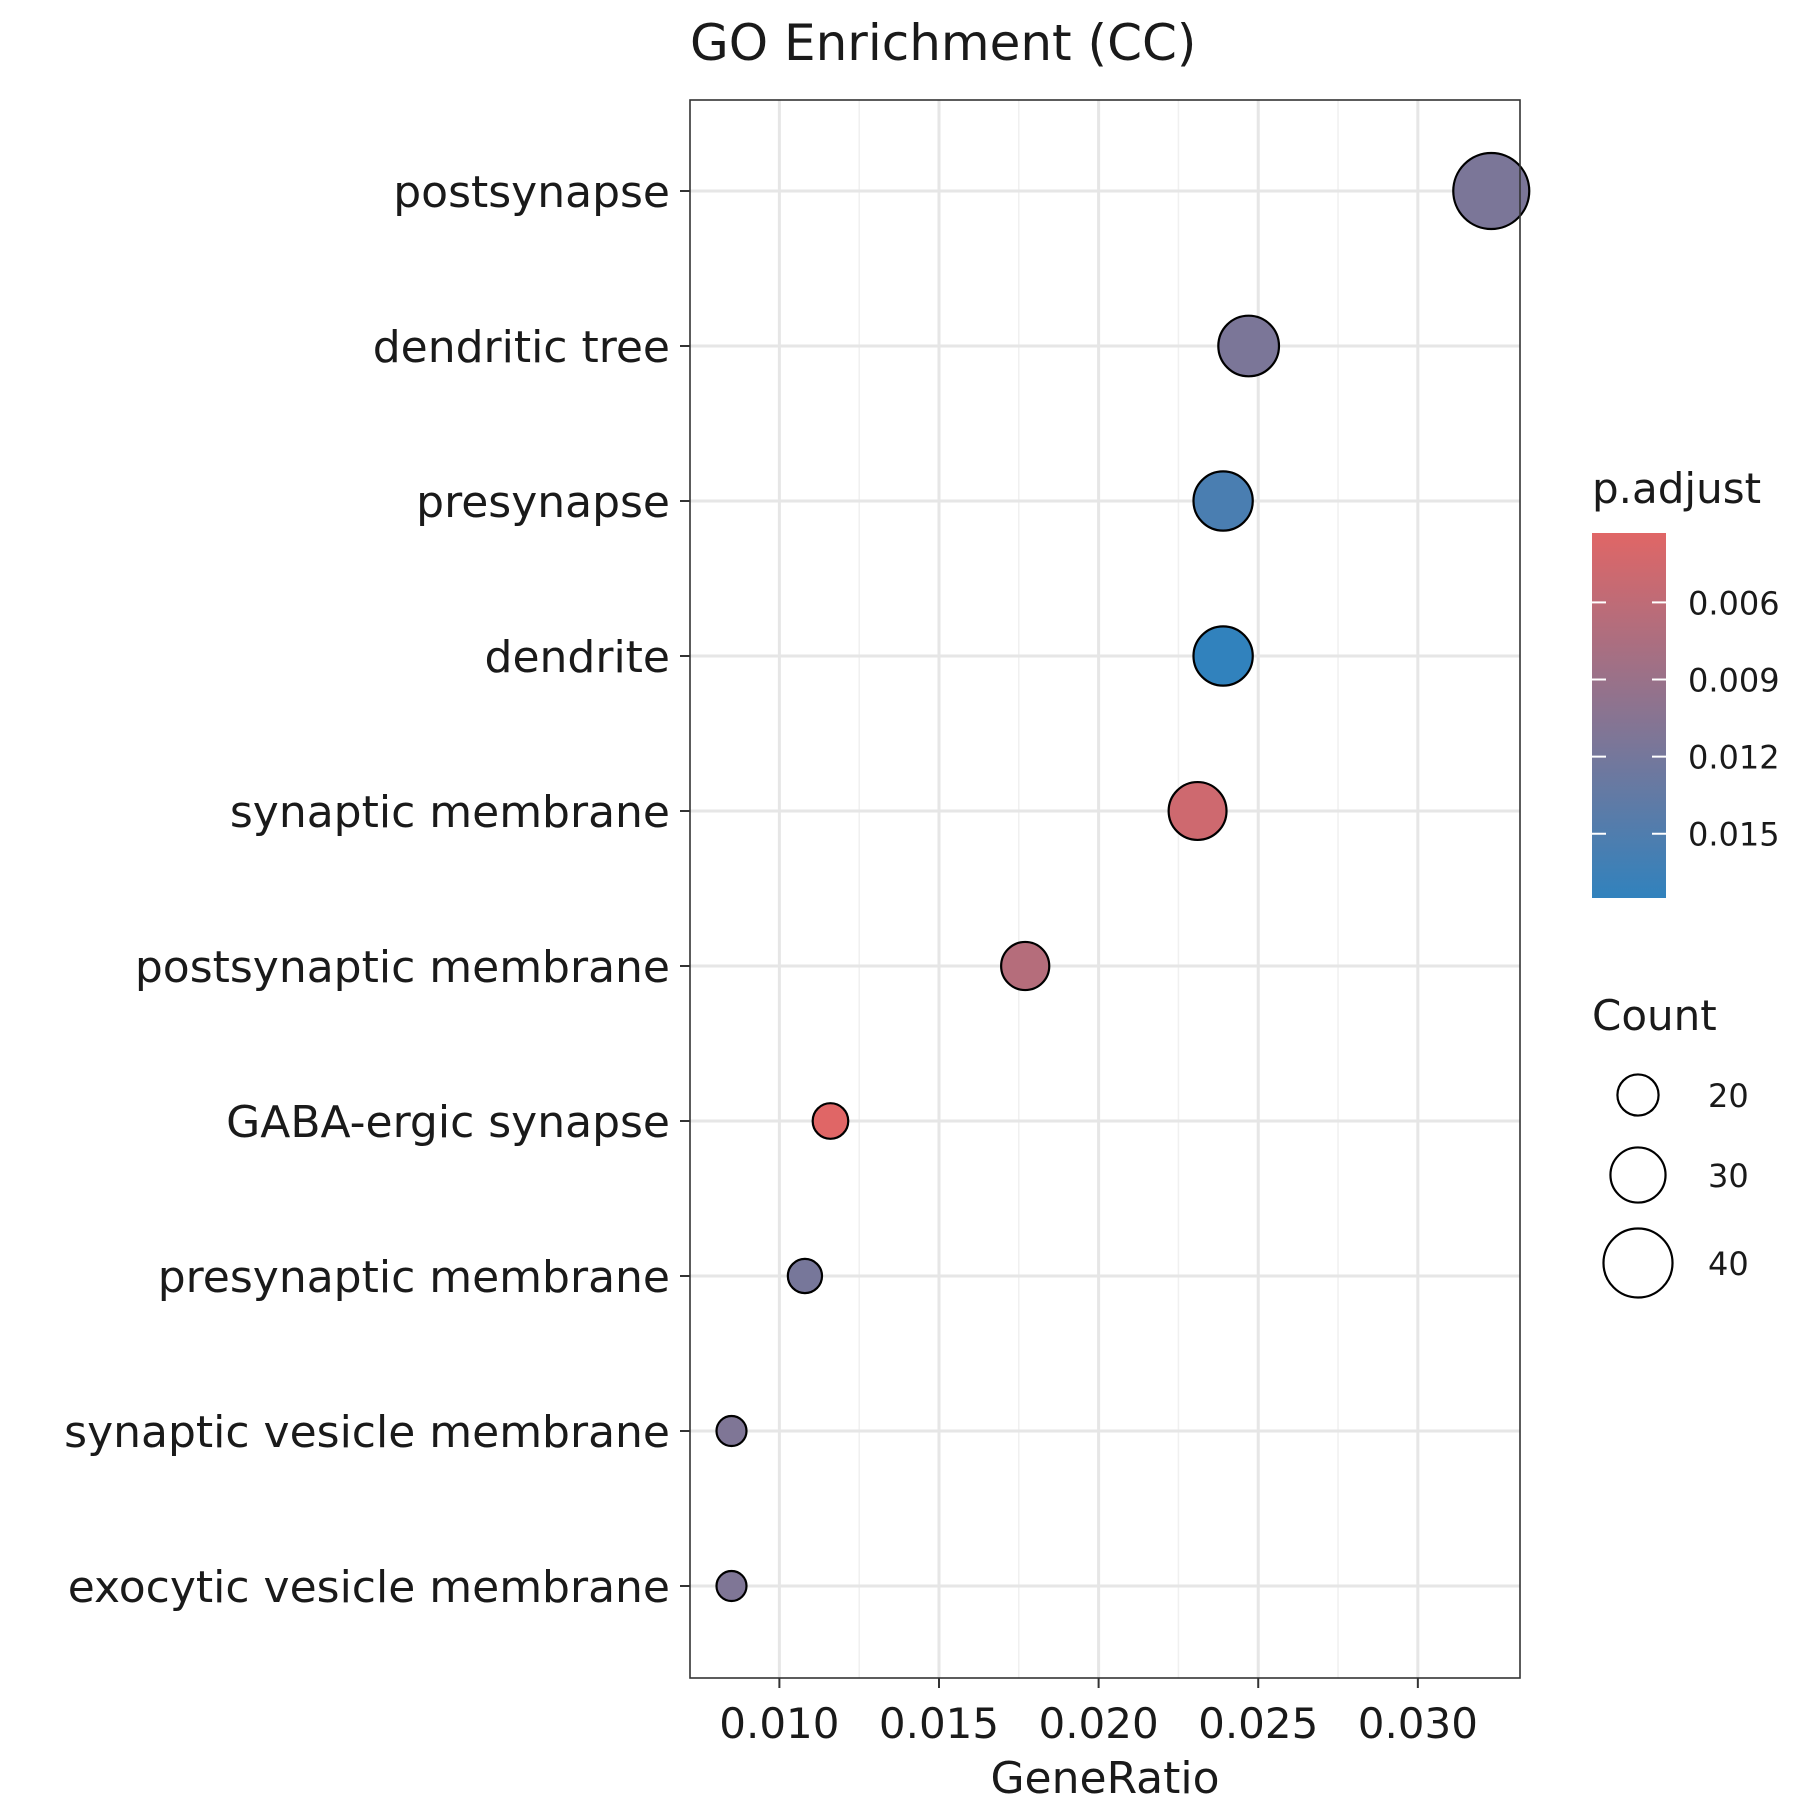  I want to click on size-legend-title: Count, so click(1654, 1015).